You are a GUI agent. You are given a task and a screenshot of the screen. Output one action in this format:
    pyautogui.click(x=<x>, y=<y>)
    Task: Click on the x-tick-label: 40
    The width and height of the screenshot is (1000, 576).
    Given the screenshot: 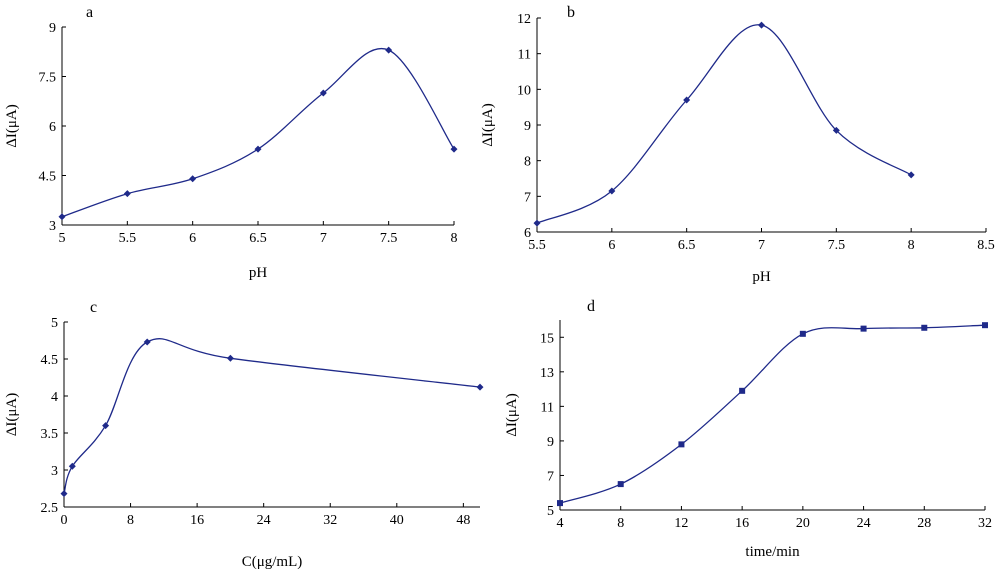 What is the action you would take?
    pyautogui.click(x=397, y=520)
    